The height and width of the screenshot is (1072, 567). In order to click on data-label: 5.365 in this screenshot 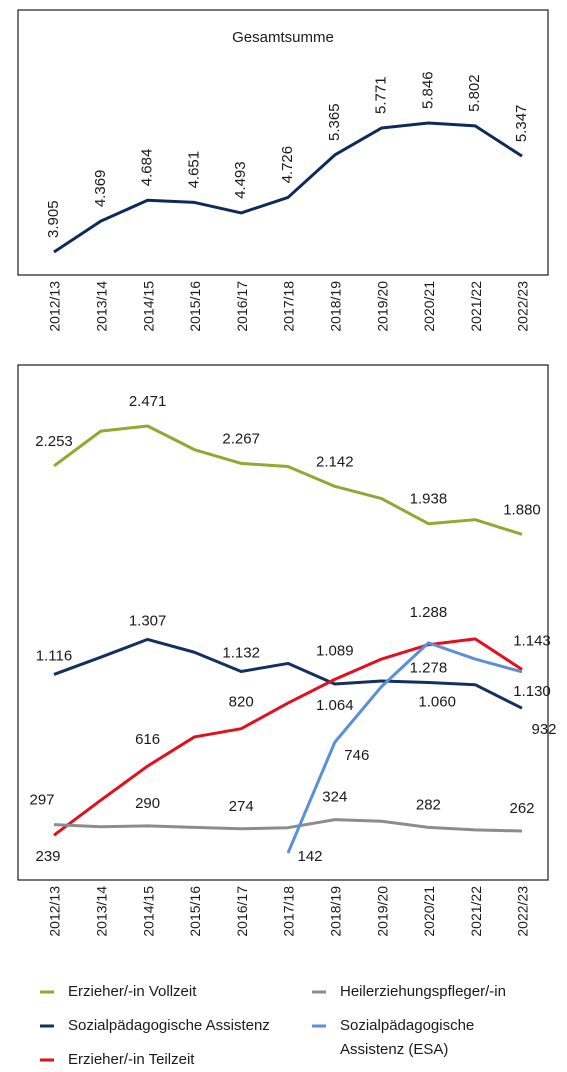, I will do `click(334, 122)`.